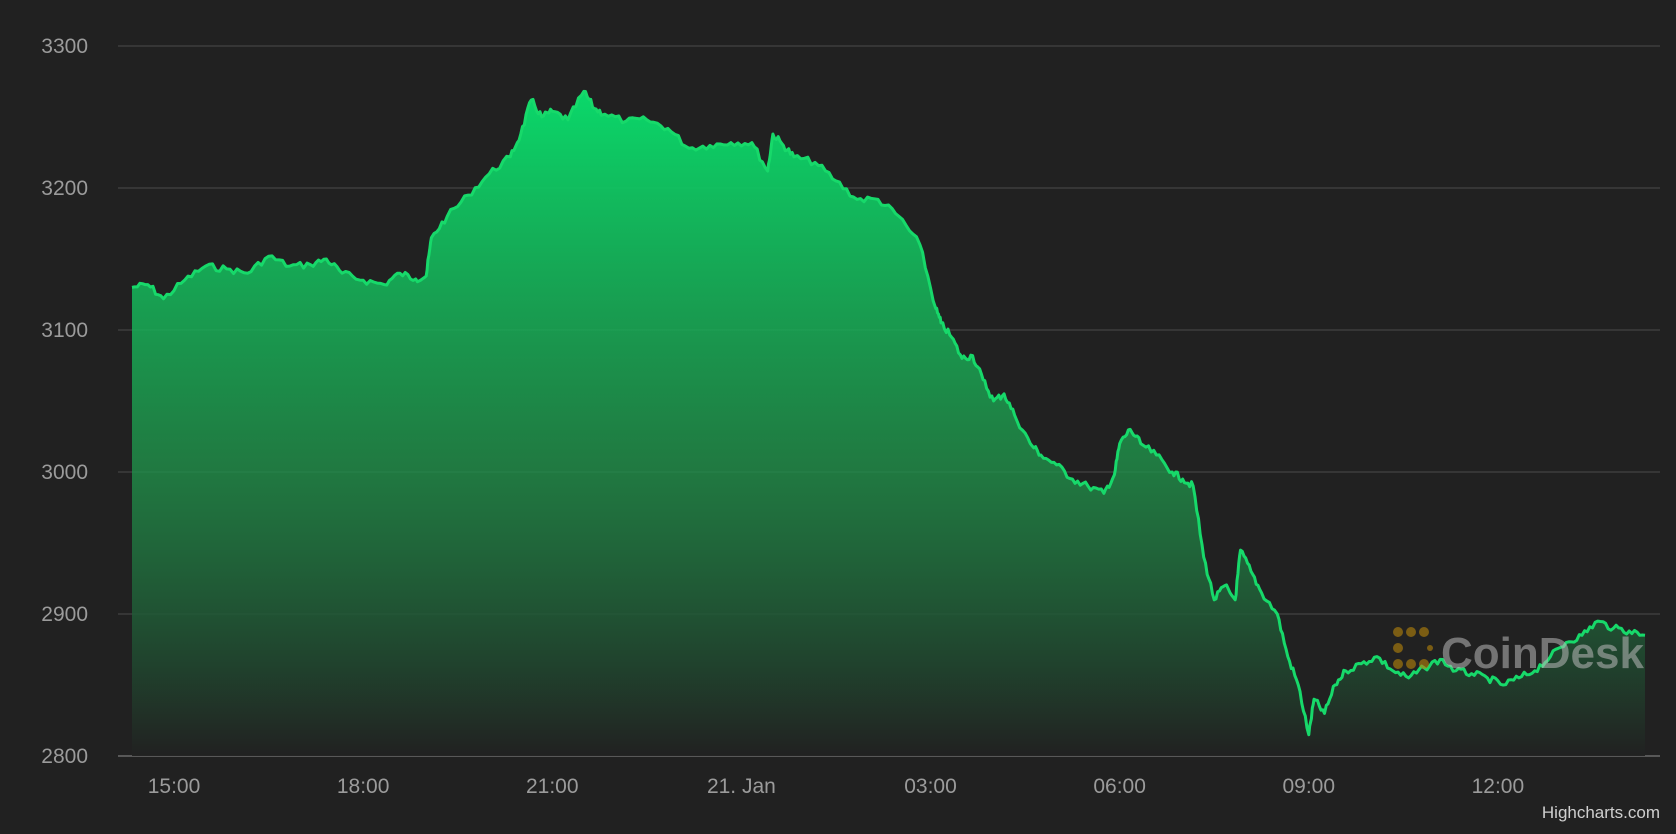 The height and width of the screenshot is (834, 1676). What do you see at coordinates (64, 188) in the screenshot?
I see `y-tick-label: 3200` at bounding box center [64, 188].